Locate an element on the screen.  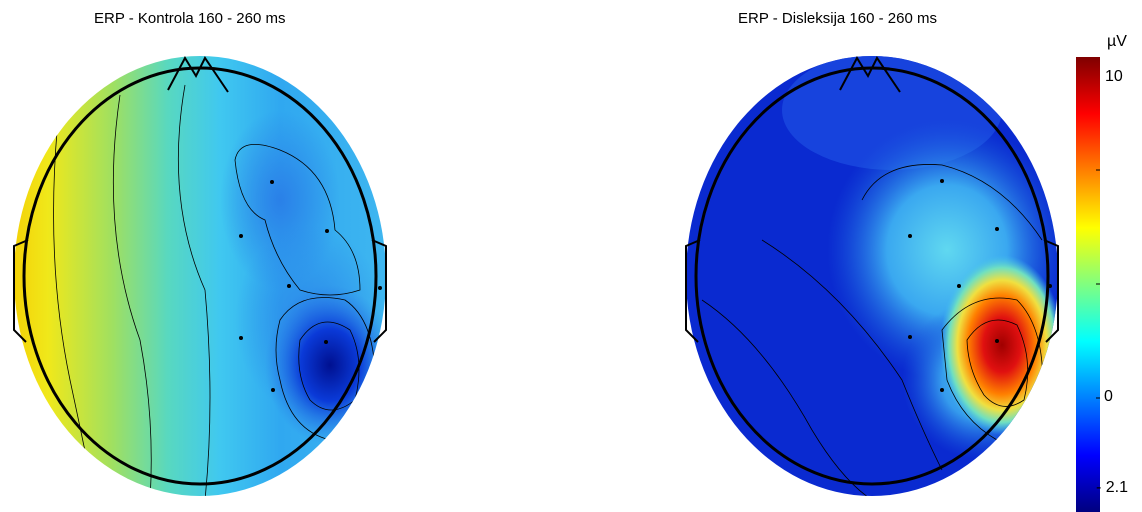
colorbar is located at coordinates (1088, 284).